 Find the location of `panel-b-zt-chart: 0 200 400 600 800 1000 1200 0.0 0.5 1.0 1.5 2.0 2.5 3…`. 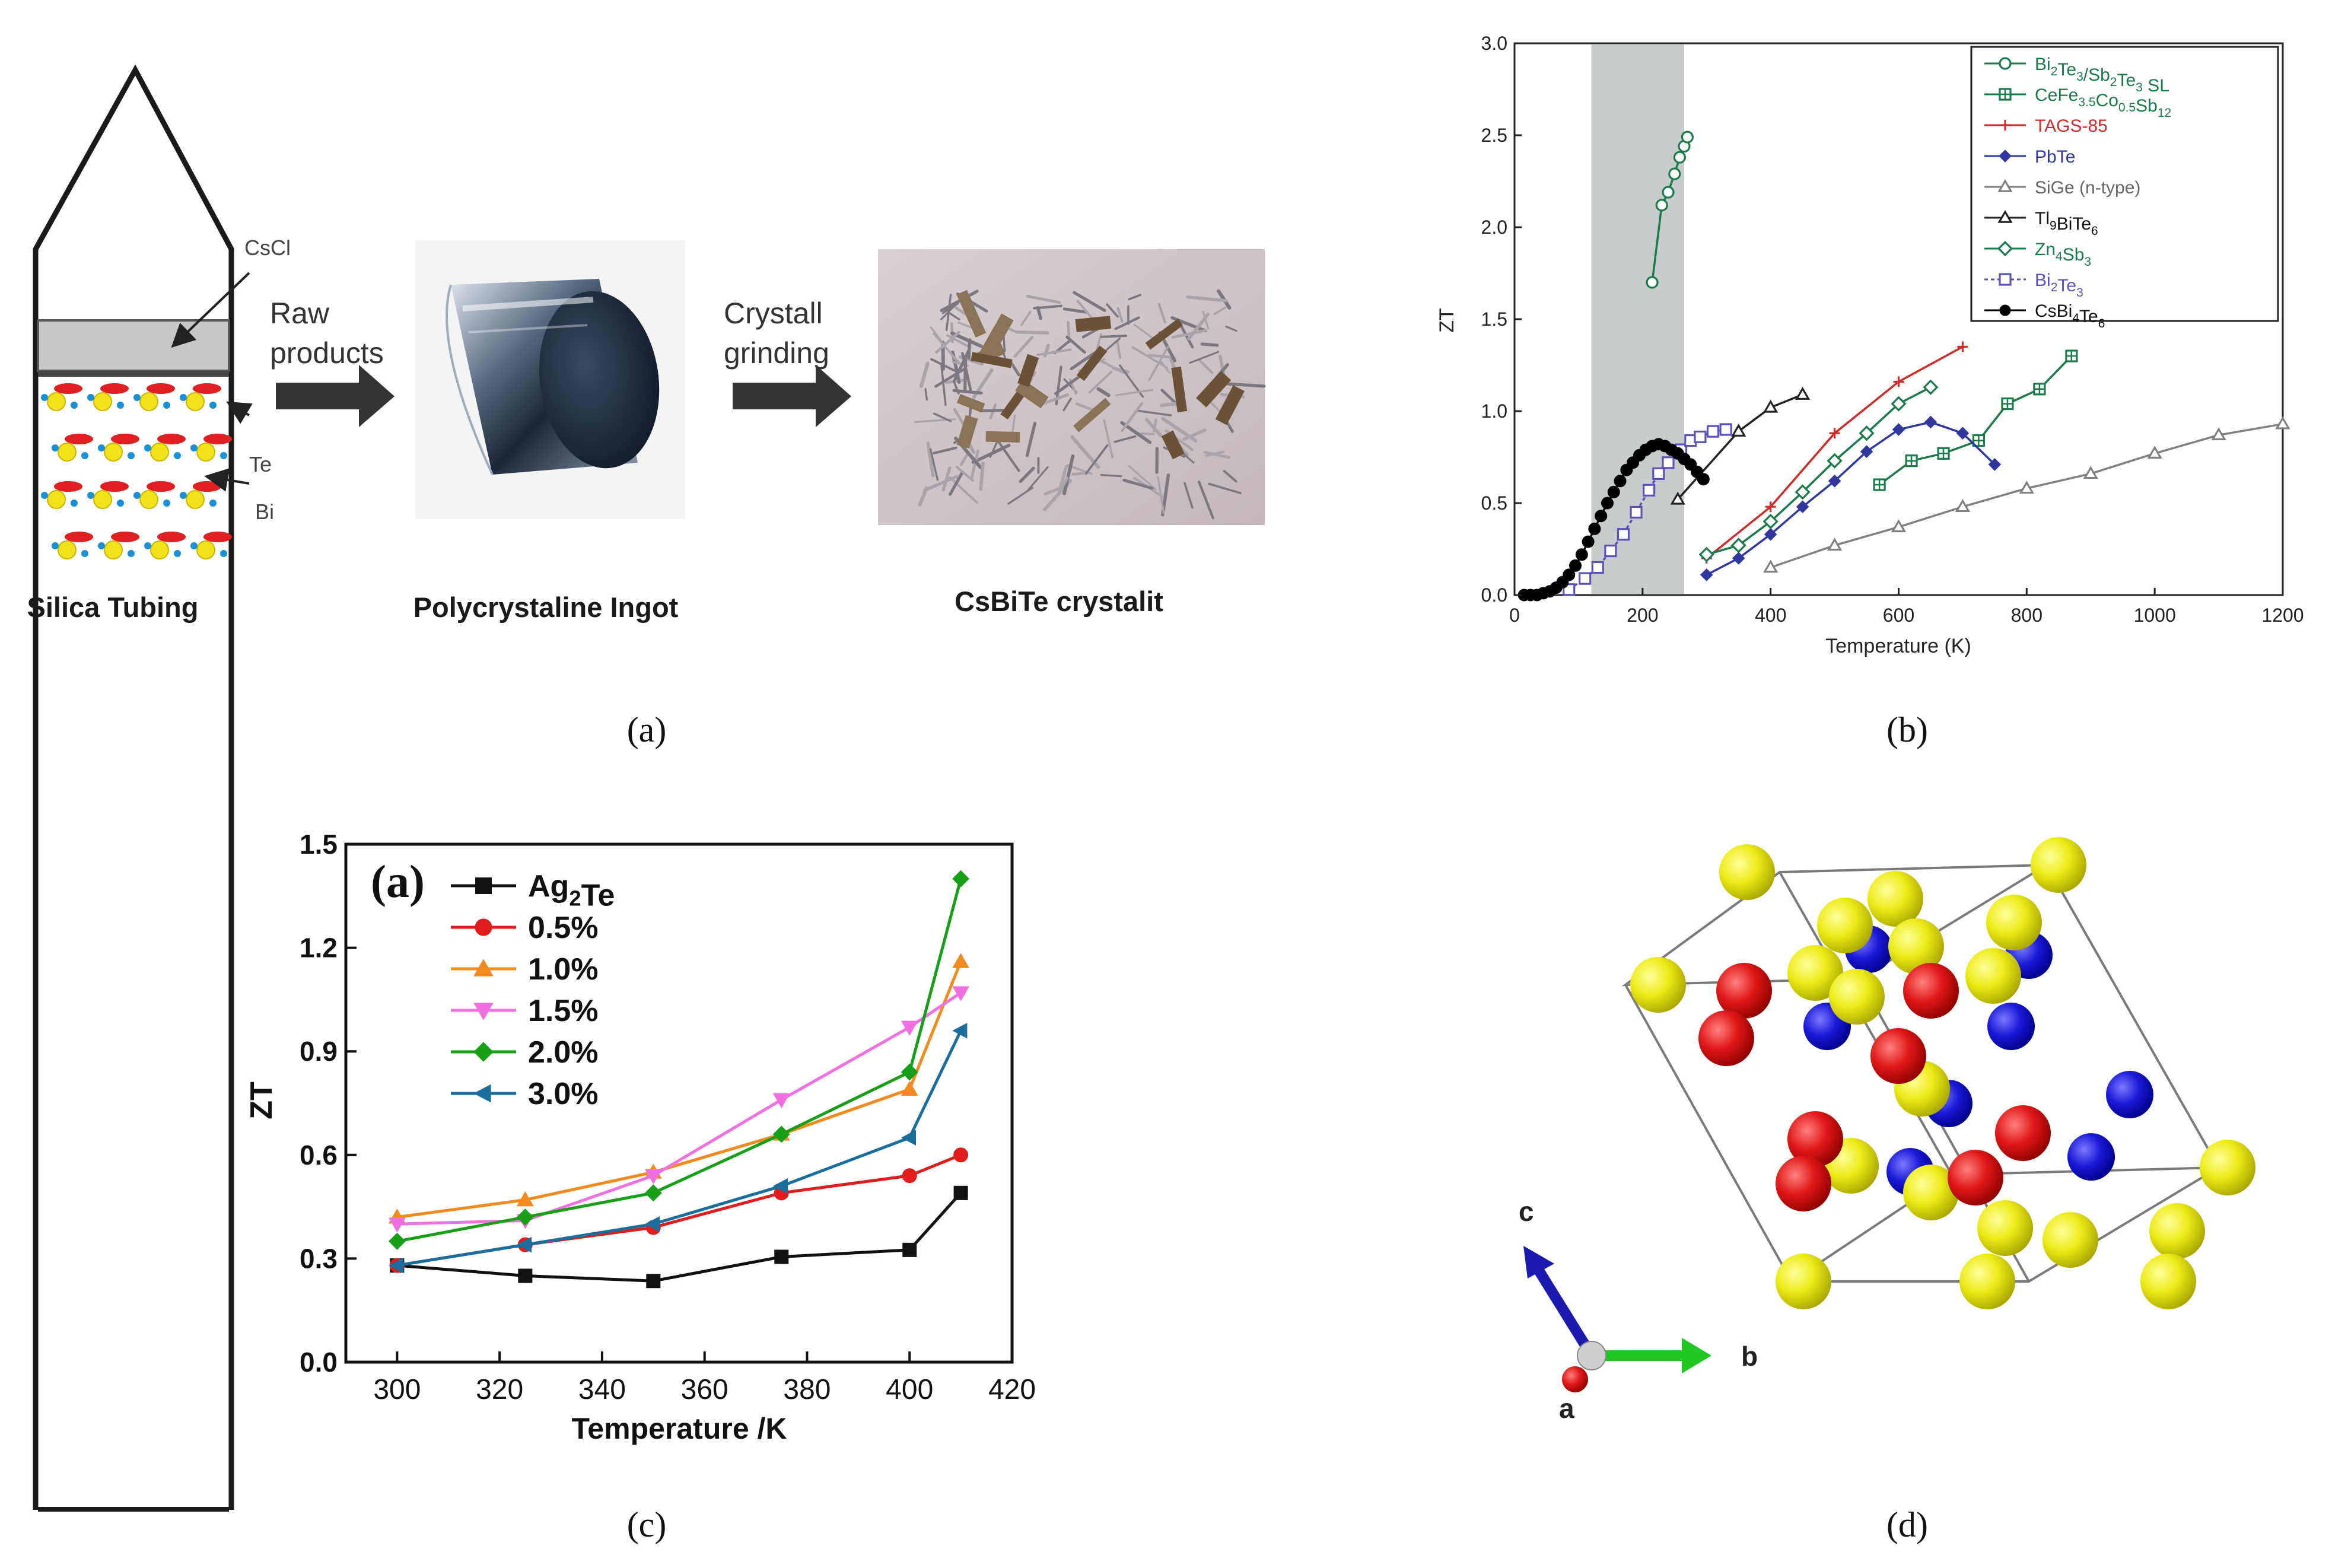

panel-b-zt-chart: 0 200 400 600 800 1000 1200 0.0 0.5 1.0 1.5 2.0 2.5 3… is located at coordinates (1870, 345).